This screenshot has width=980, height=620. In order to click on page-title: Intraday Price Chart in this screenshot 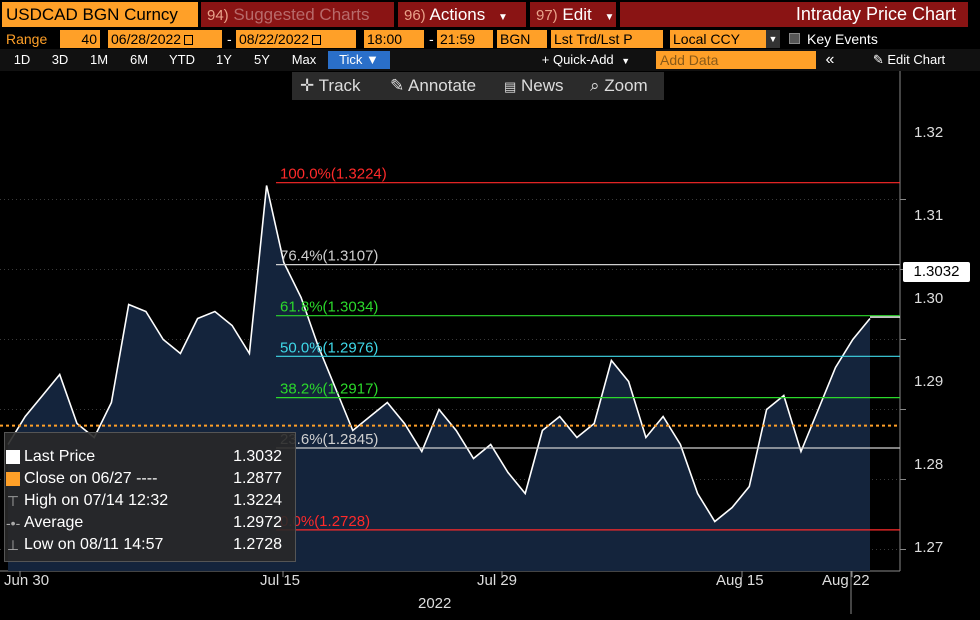, I will do `click(794, 14)`.